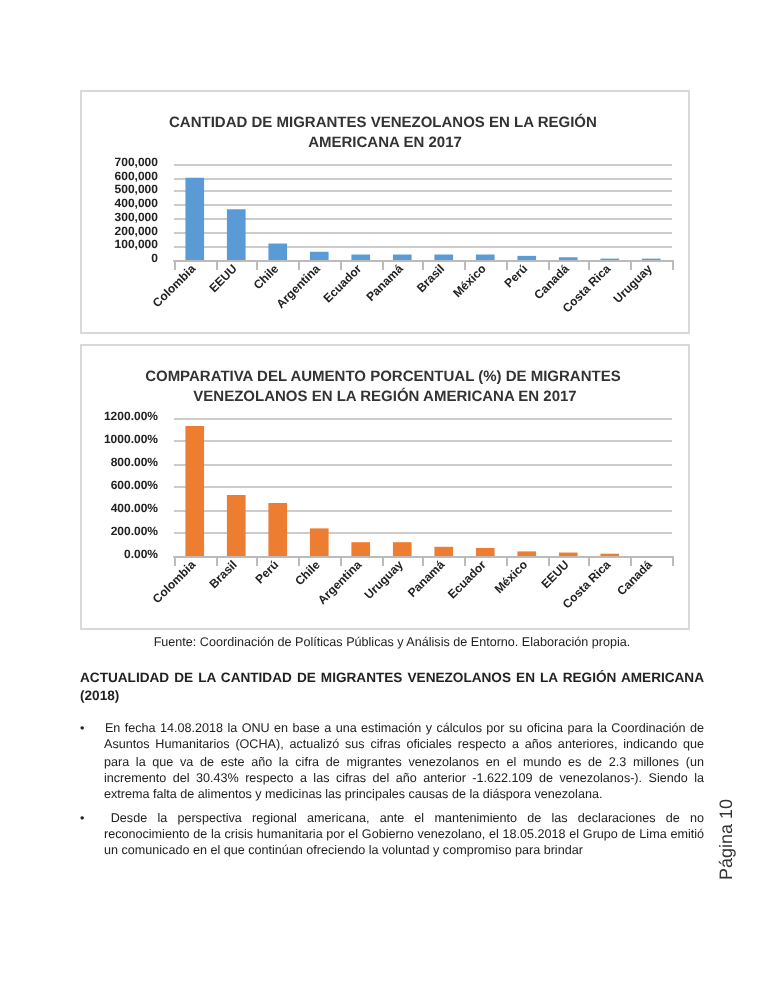 The width and height of the screenshot is (760, 982). Describe the element at coordinates (726, 839) in the screenshot. I see `text: Página 10` at that location.